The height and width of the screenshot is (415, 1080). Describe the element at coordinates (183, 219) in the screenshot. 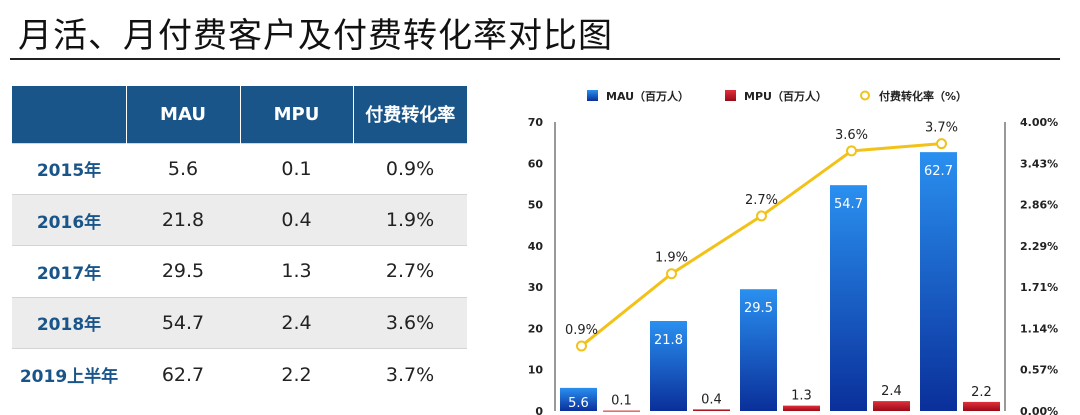

I see `table-cell-mau: 21.8` at that location.